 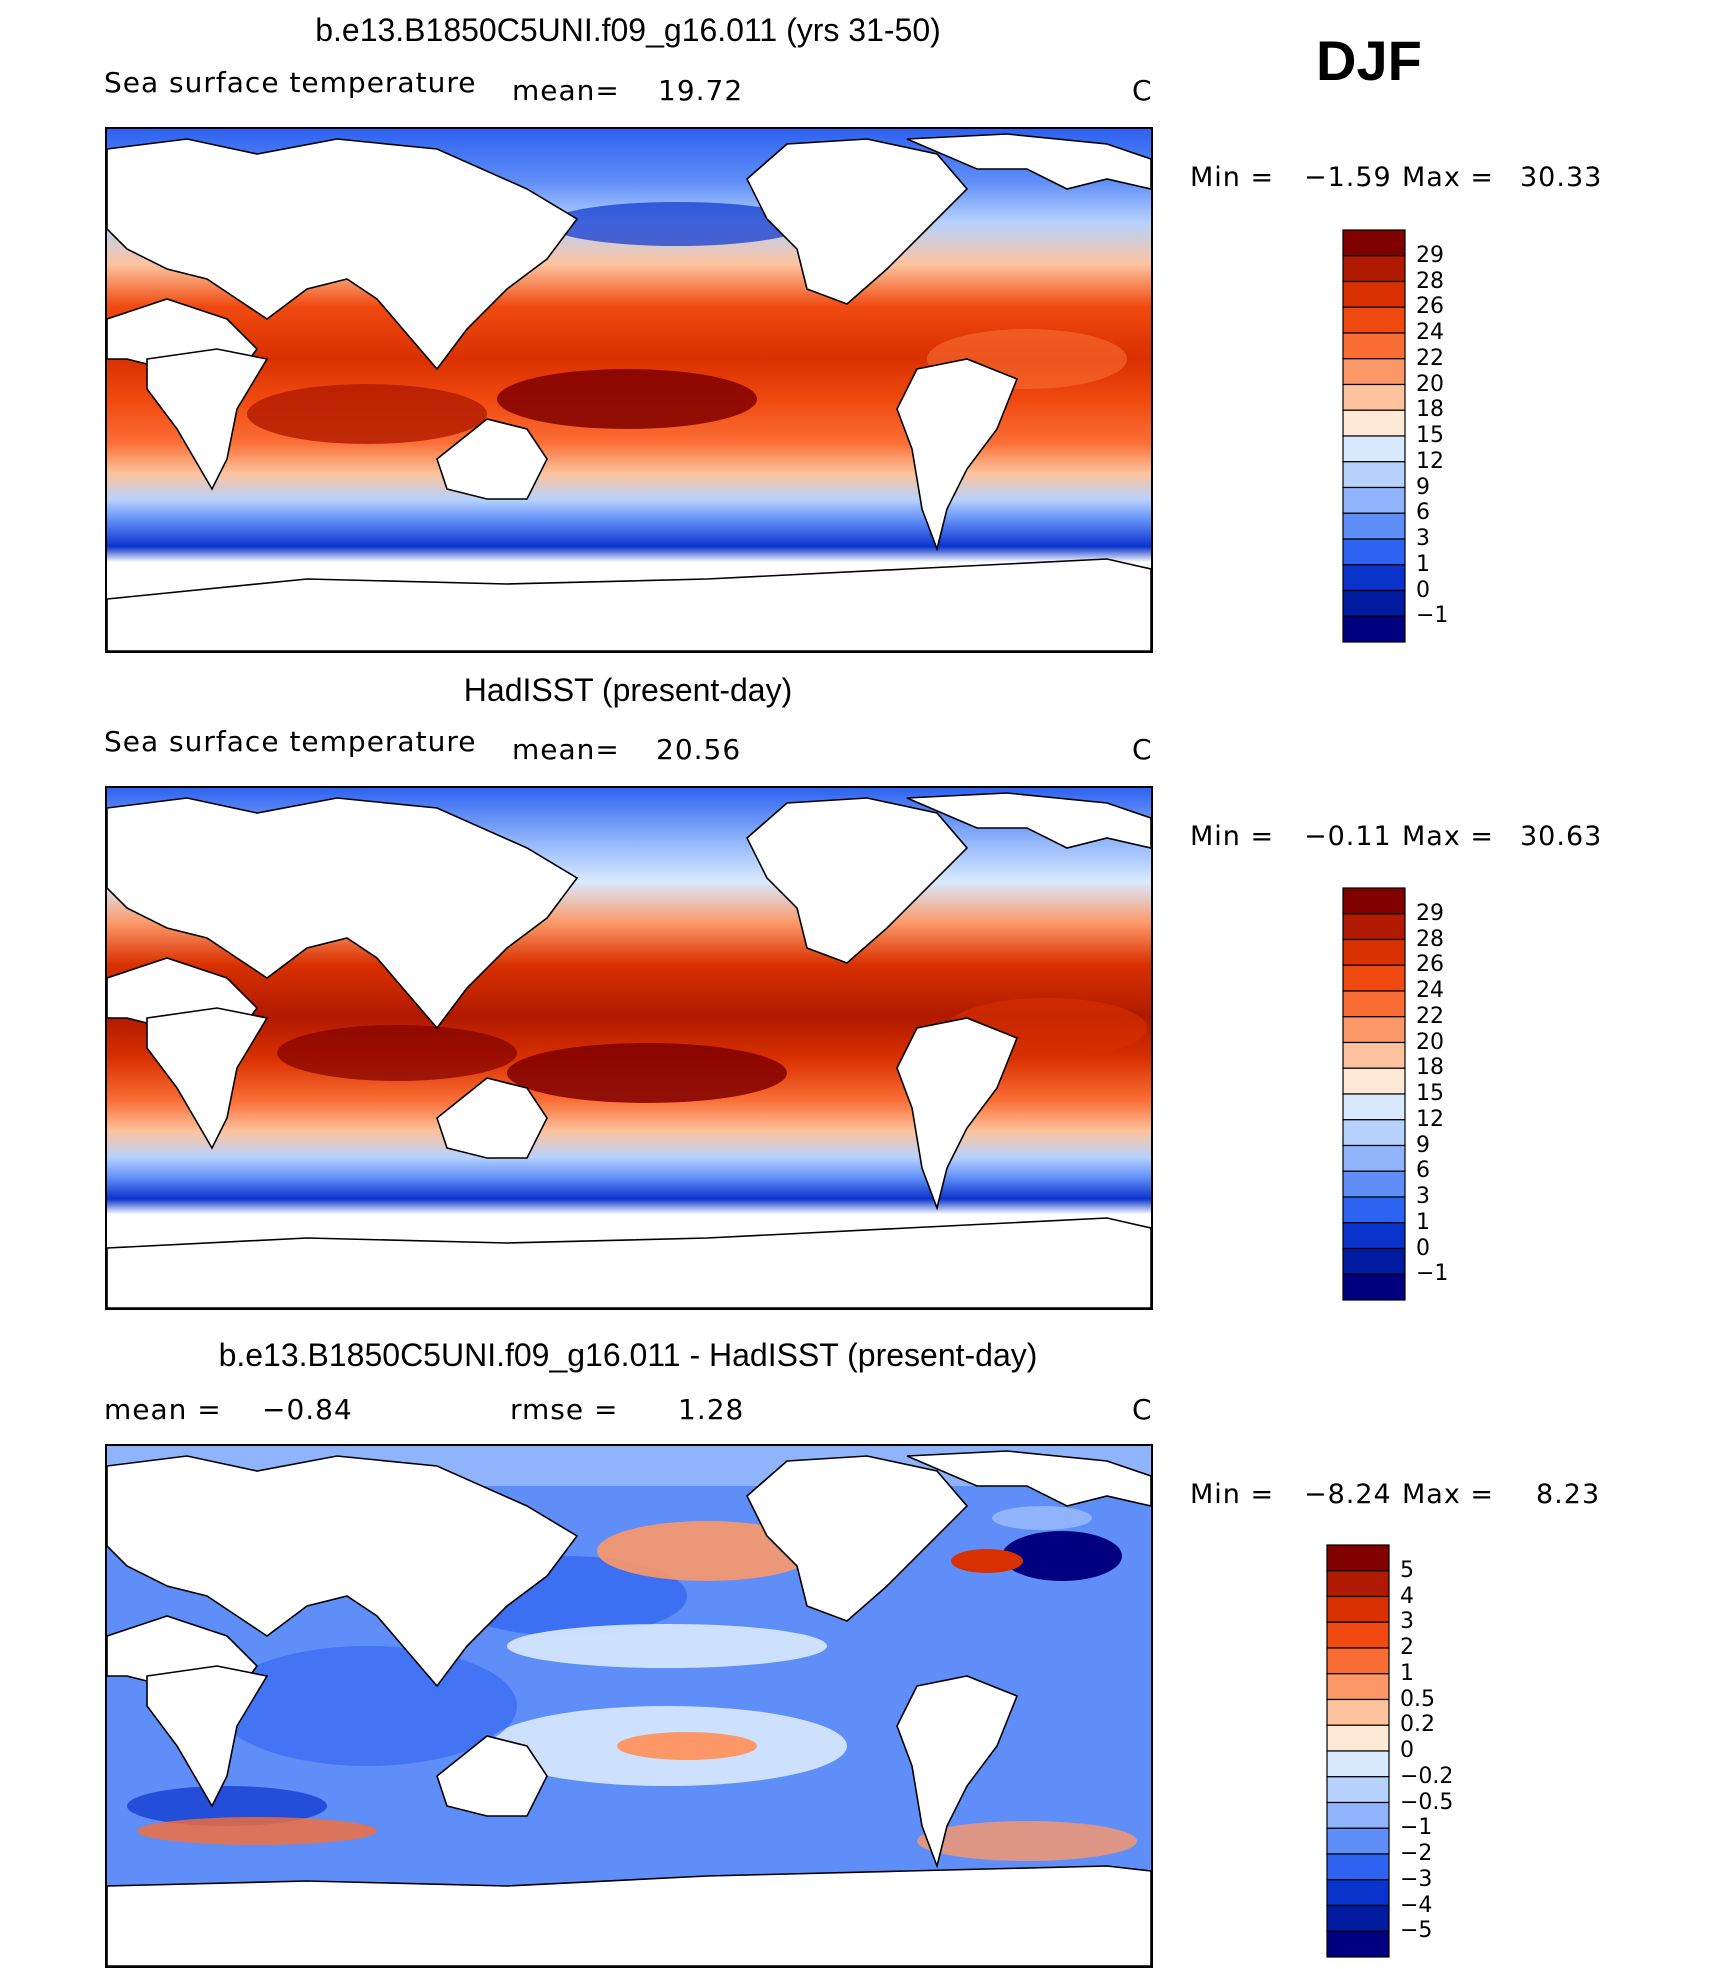 I want to click on colorbar-tick-label: 29, so click(x=1430, y=913).